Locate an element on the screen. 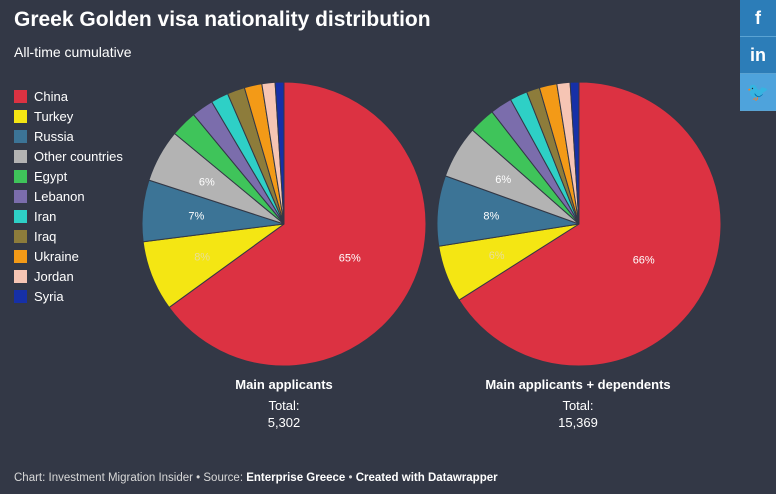 The width and height of the screenshot is (776, 494). legend-item: Jordan is located at coordinates (68, 276).